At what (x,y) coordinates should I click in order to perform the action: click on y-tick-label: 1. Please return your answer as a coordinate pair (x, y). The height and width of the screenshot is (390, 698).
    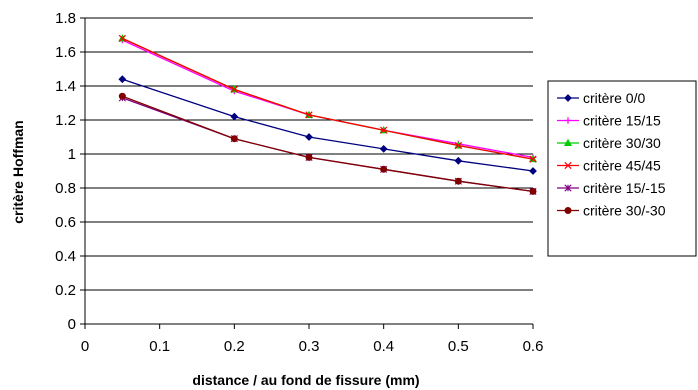
    Looking at the image, I should click on (72, 154).